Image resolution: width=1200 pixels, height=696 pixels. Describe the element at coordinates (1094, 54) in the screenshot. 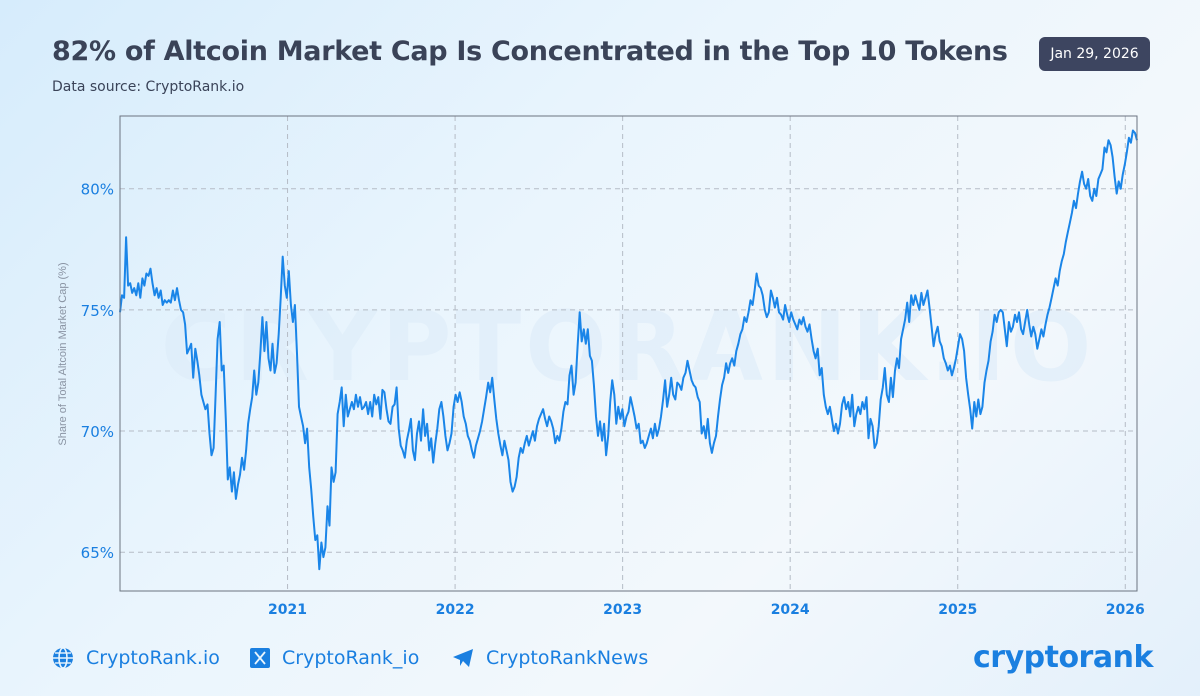

I see `date-badge: Jan 29, 2026` at that location.